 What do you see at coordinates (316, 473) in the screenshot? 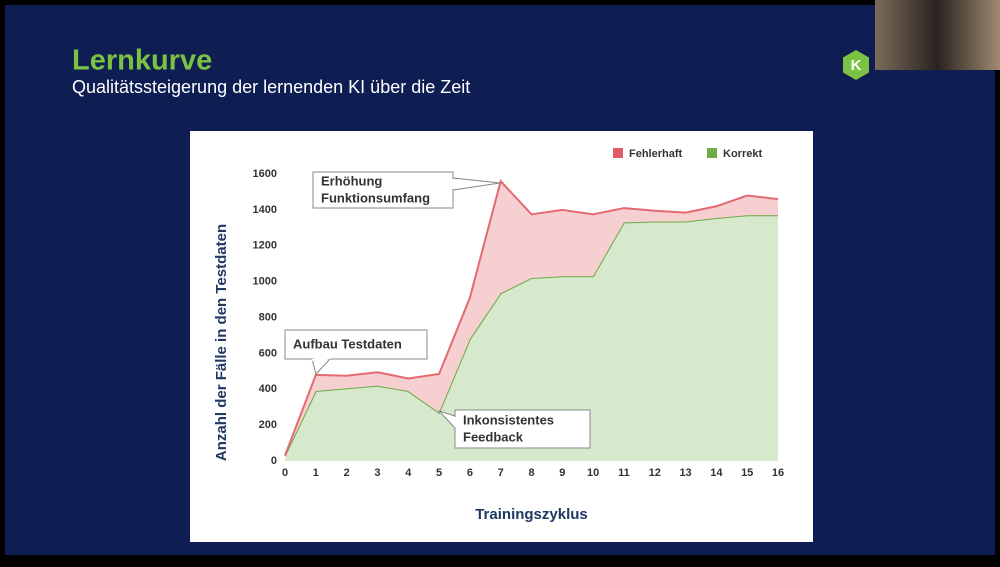
I see `x-tick-label: 1` at bounding box center [316, 473].